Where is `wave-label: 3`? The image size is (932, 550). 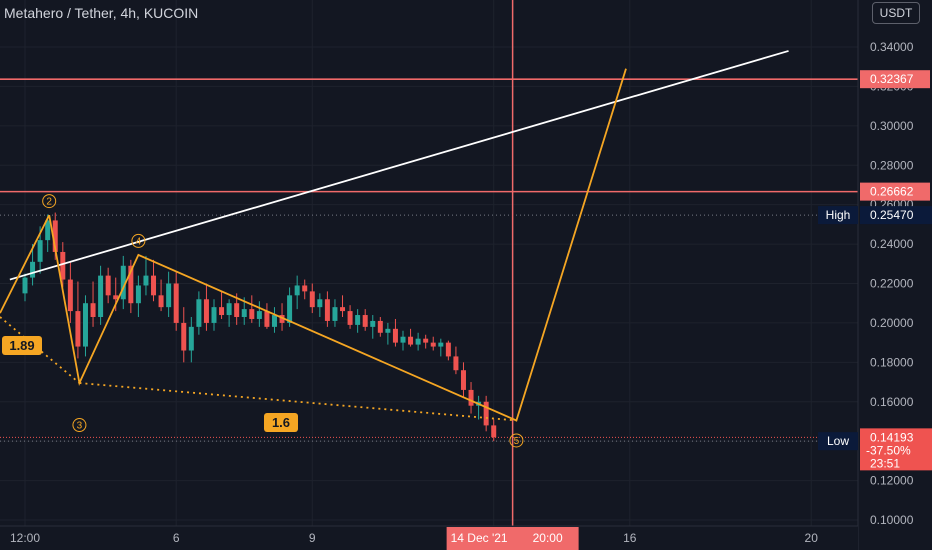
wave-label: 3 is located at coordinates (80, 426).